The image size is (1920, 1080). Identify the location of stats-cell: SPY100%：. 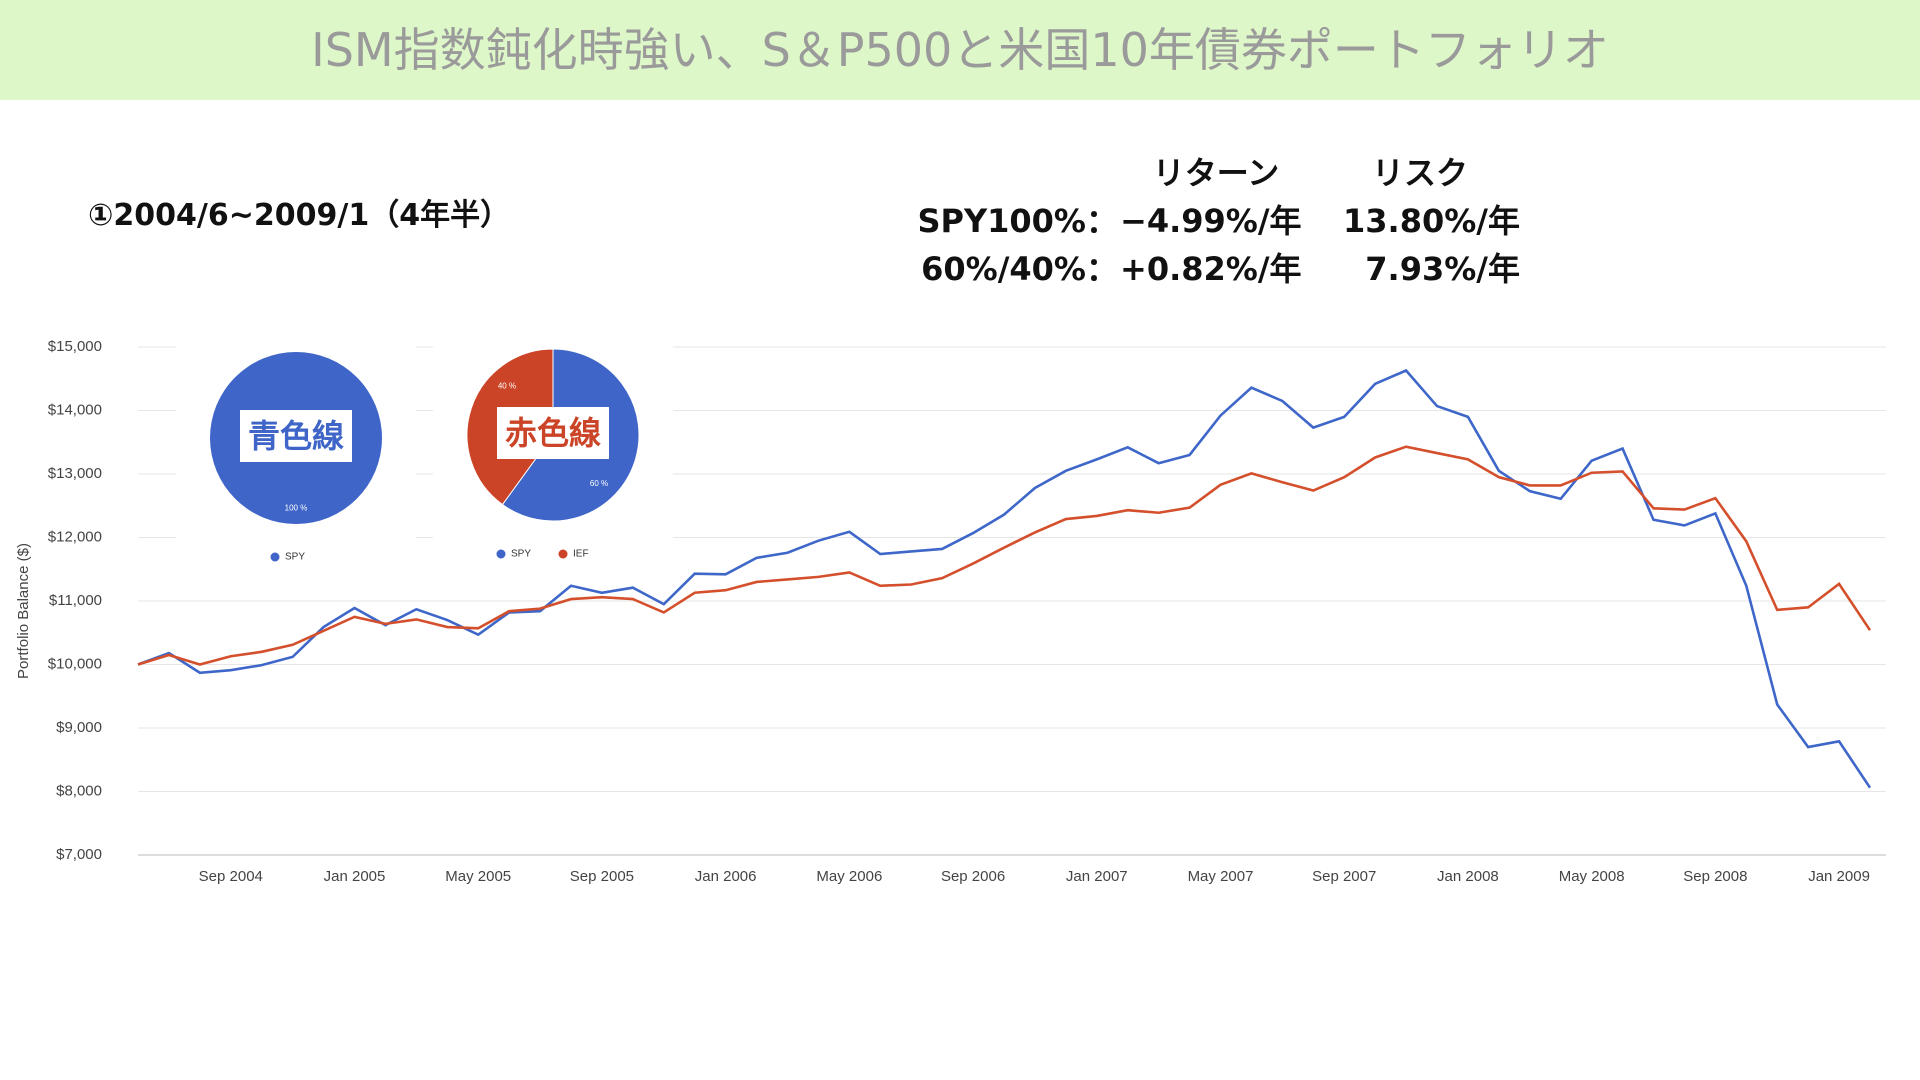
(1017, 221).